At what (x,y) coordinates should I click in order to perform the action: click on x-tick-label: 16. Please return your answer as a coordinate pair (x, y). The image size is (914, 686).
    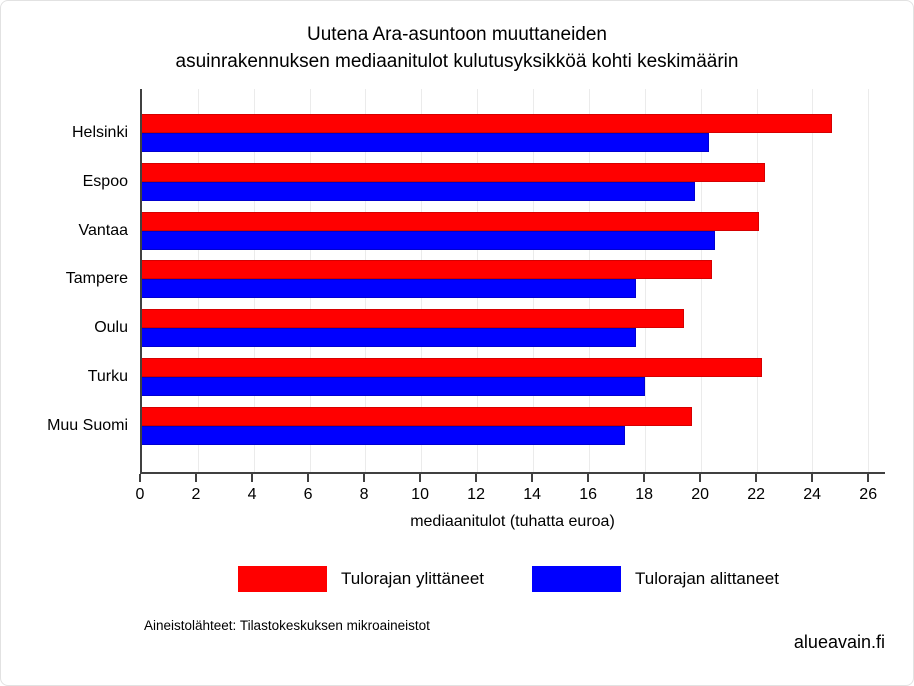
    Looking at the image, I should click on (588, 494).